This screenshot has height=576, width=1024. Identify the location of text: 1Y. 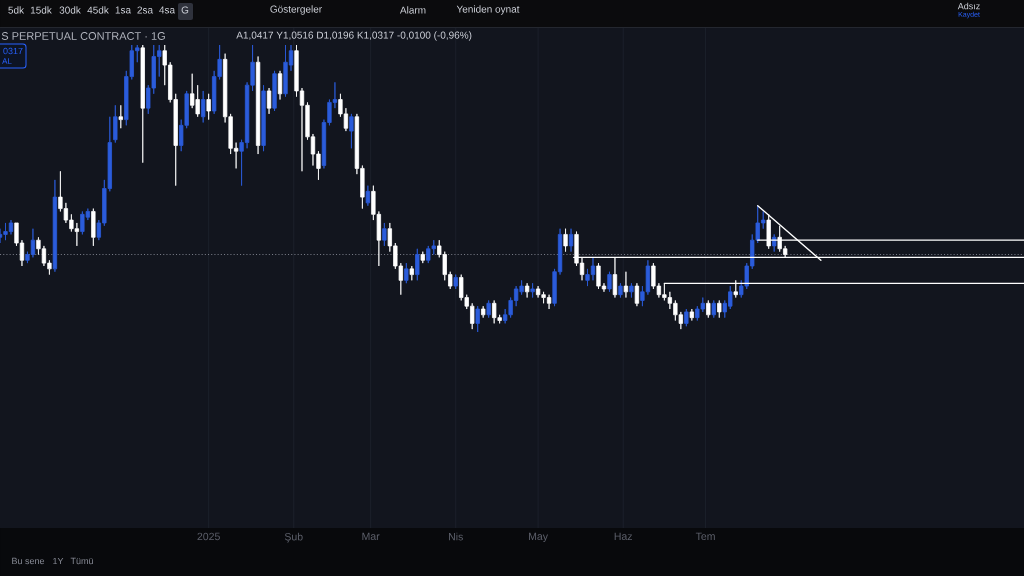
(58, 561).